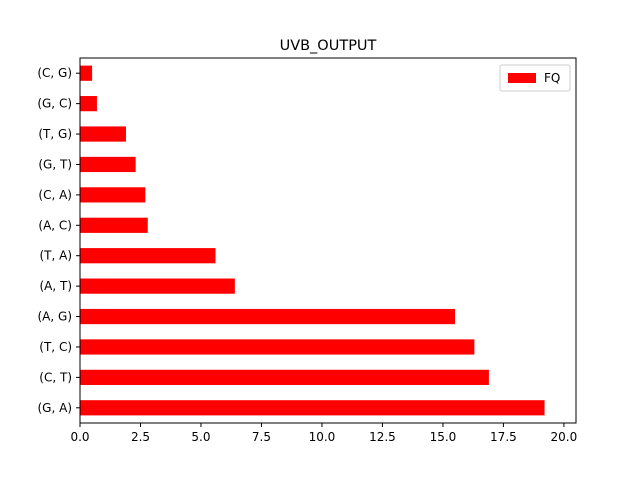 This screenshot has height=480, width=640. What do you see at coordinates (328, 46) in the screenshot?
I see `chart-title: UVB_OUTPUT` at bounding box center [328, 46].